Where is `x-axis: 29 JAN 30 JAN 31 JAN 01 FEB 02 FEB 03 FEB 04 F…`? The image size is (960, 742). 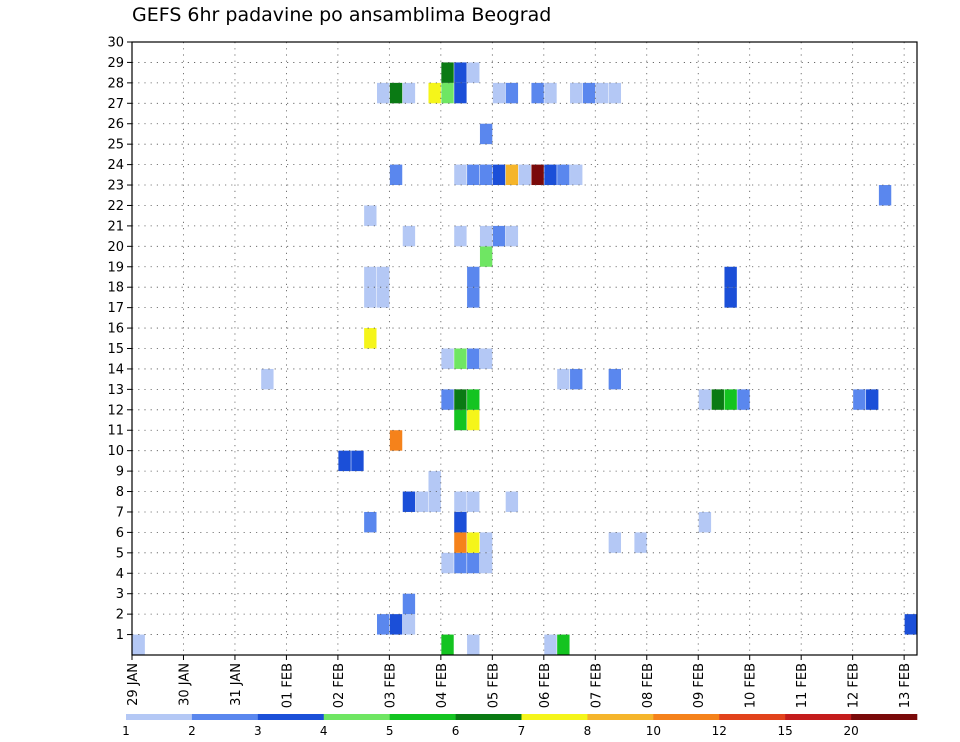
x-axis: 29 JAN 30 JAN 31 JAN 01 FEB 02 FEB 03 FEB 04 F… is located at coordinates (519, 681).